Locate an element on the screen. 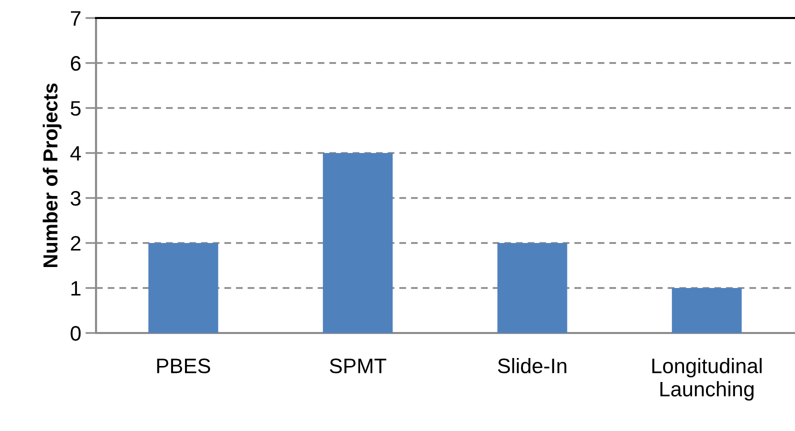  y-tick-label: 6 is located at coordinates (75, 63).